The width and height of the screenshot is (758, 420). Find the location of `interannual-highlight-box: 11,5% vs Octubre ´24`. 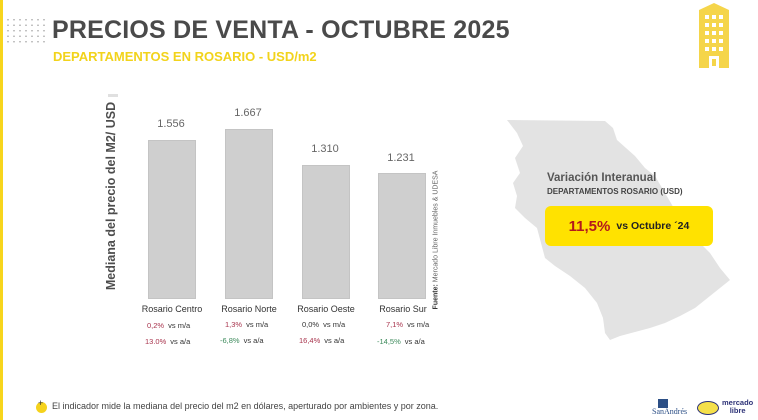

interannual-highlight-box: 11,5% vs Octubre ´24 is located at coordinates (629, 226).